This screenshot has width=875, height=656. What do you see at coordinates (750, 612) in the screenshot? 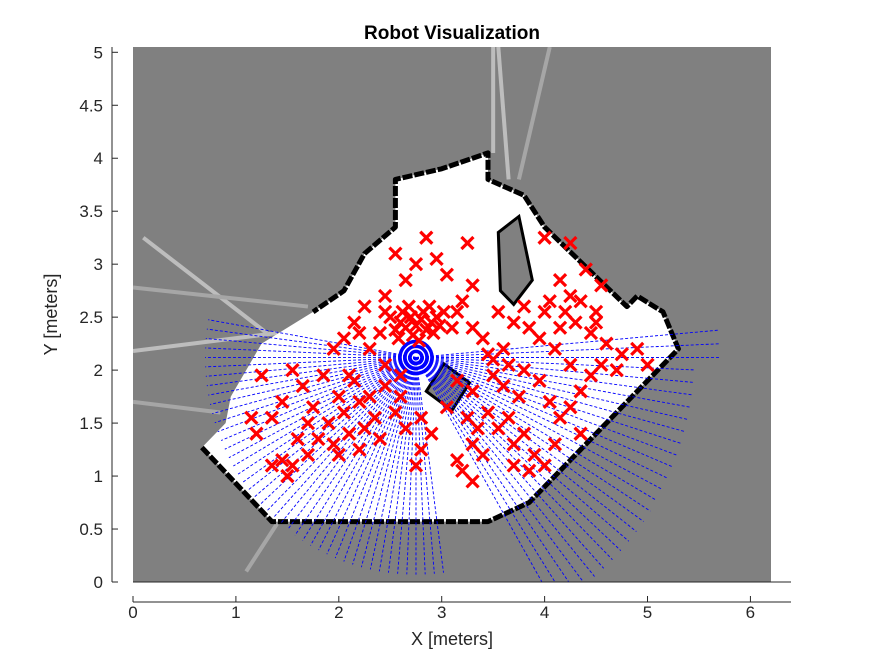
I see `x-tick-label: 6` at bounding box center [750, 612].